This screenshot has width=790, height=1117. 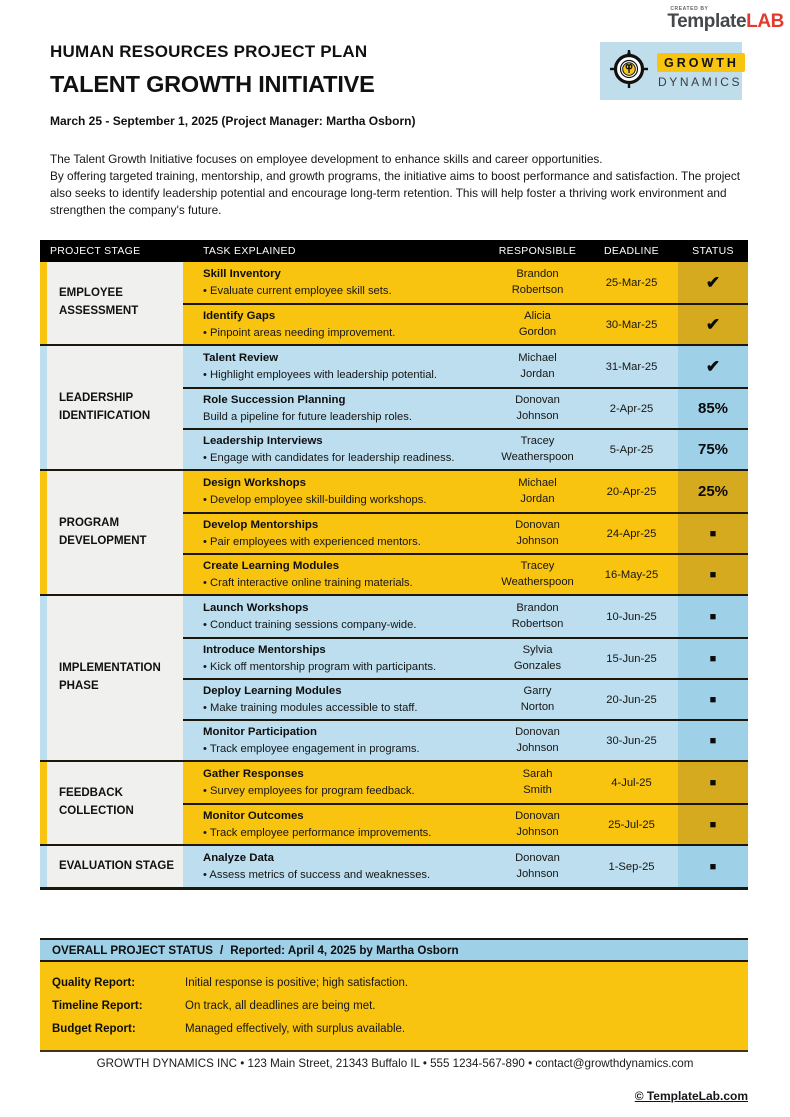 What do you see at coordinates (271, 566) in the screenshot?
I see `task-title: Create Learning Modules` at bounding box center [271, 566].